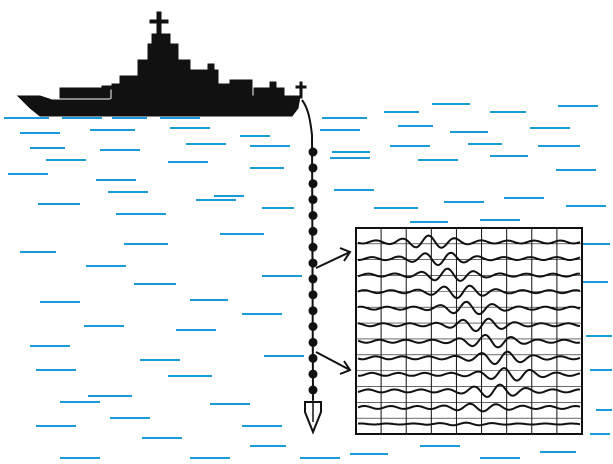 The image size is (613, 464). What do you see at coordinates (313, 271) in the screenshot?
I see `sensor-nodes` at bounding box center [313, 271].